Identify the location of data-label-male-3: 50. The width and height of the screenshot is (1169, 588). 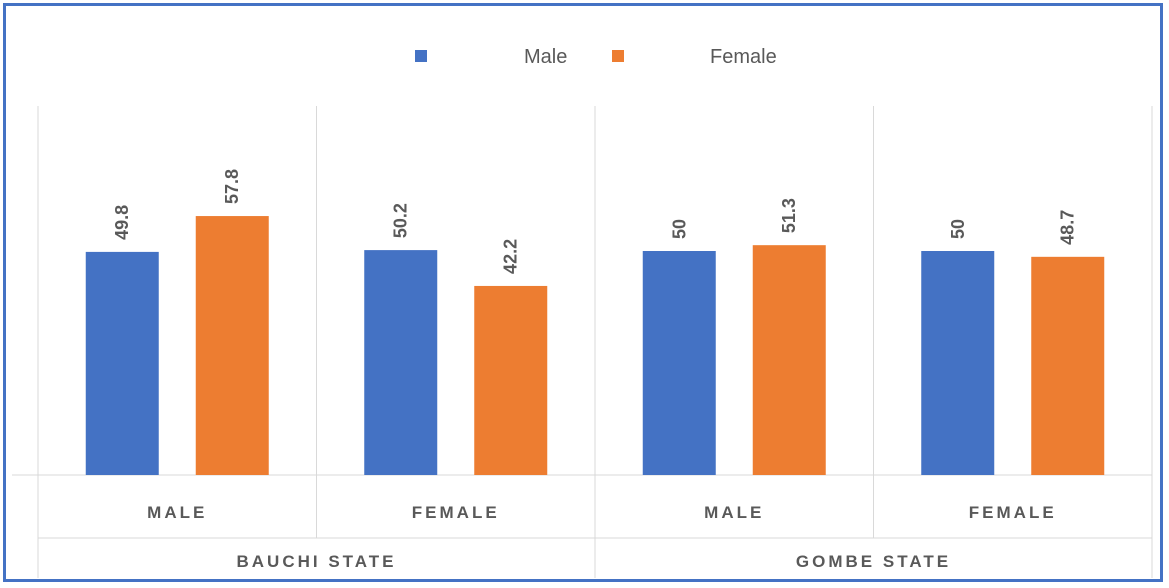
(679, 229).